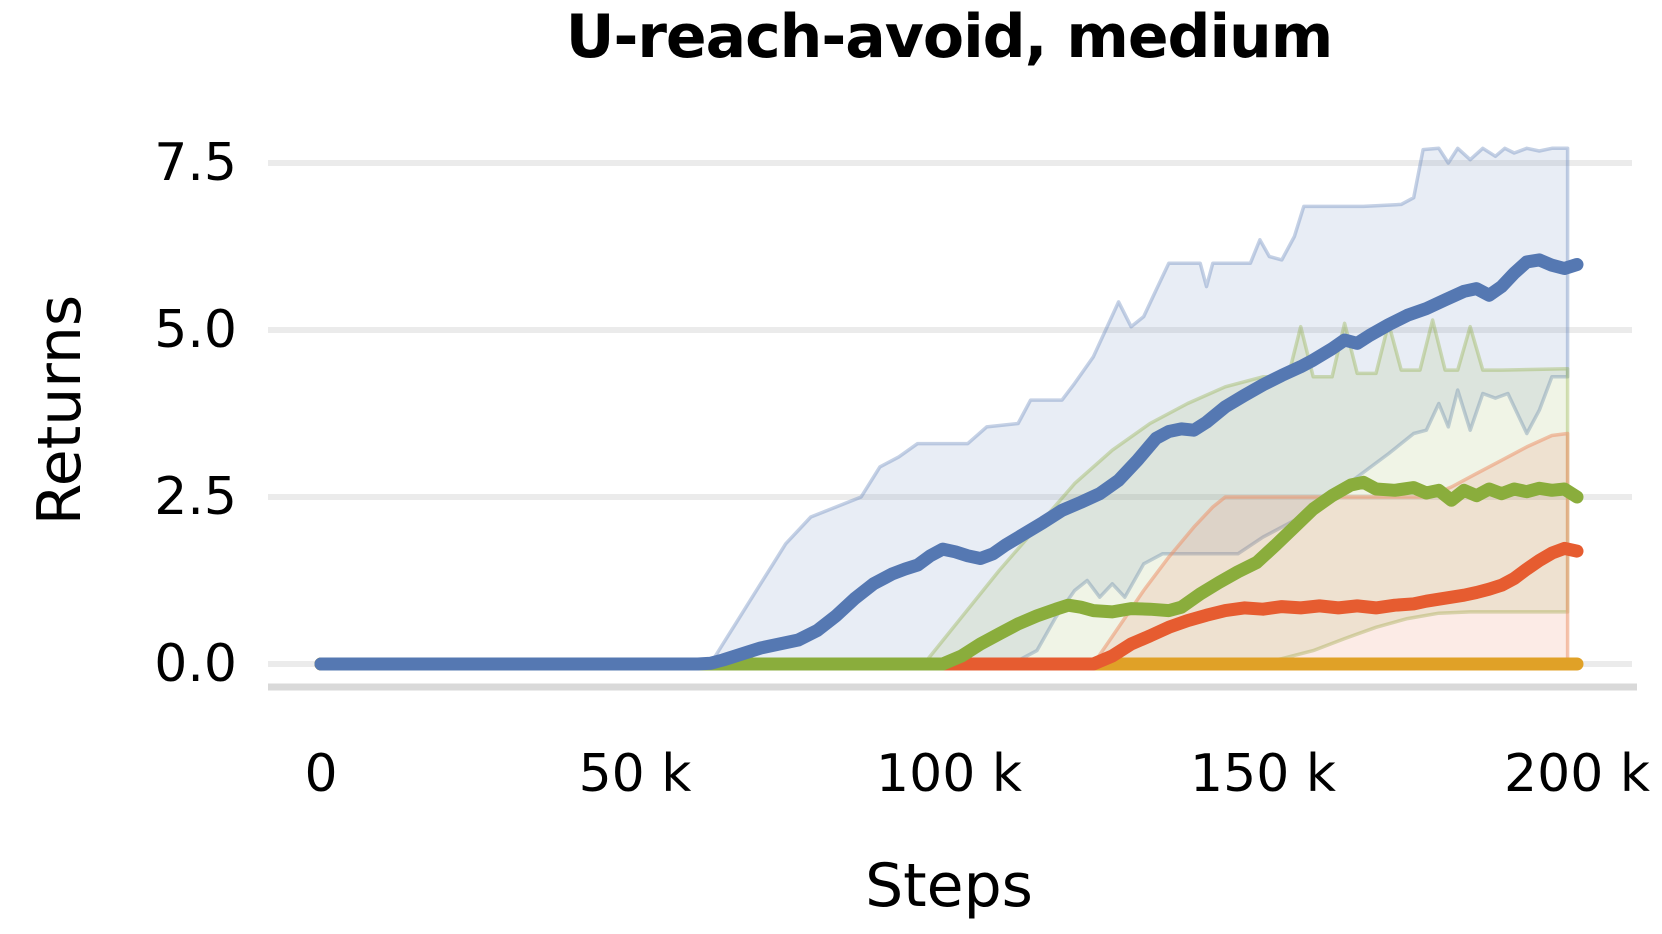 Image resolution: width=1662 pixels, height=934 pixels. What do you see at coordinates (1263, 774) in the screenshot?
I see `x-tick-label: 150 k` at bounding box center [1263, 774].